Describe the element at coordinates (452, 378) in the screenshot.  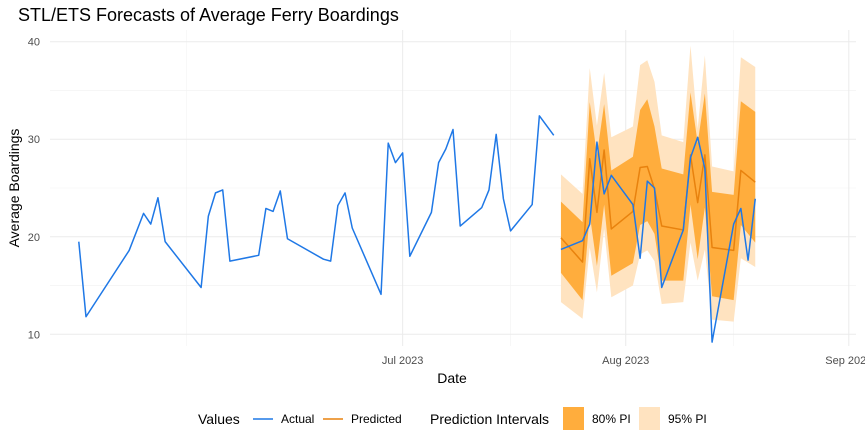
I see `x-axis-title: Date` at that location.